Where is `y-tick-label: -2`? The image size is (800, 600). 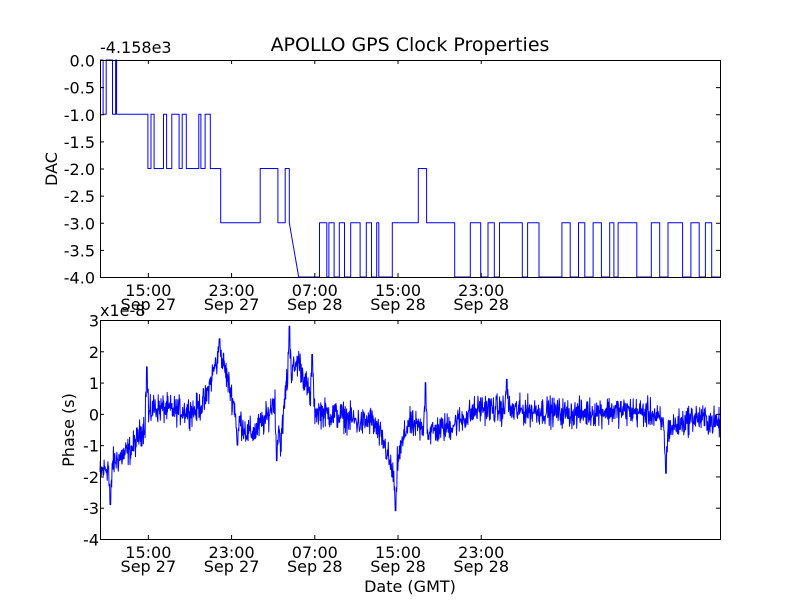
y-tick-label: -2 is located at coordinates (91, 477).